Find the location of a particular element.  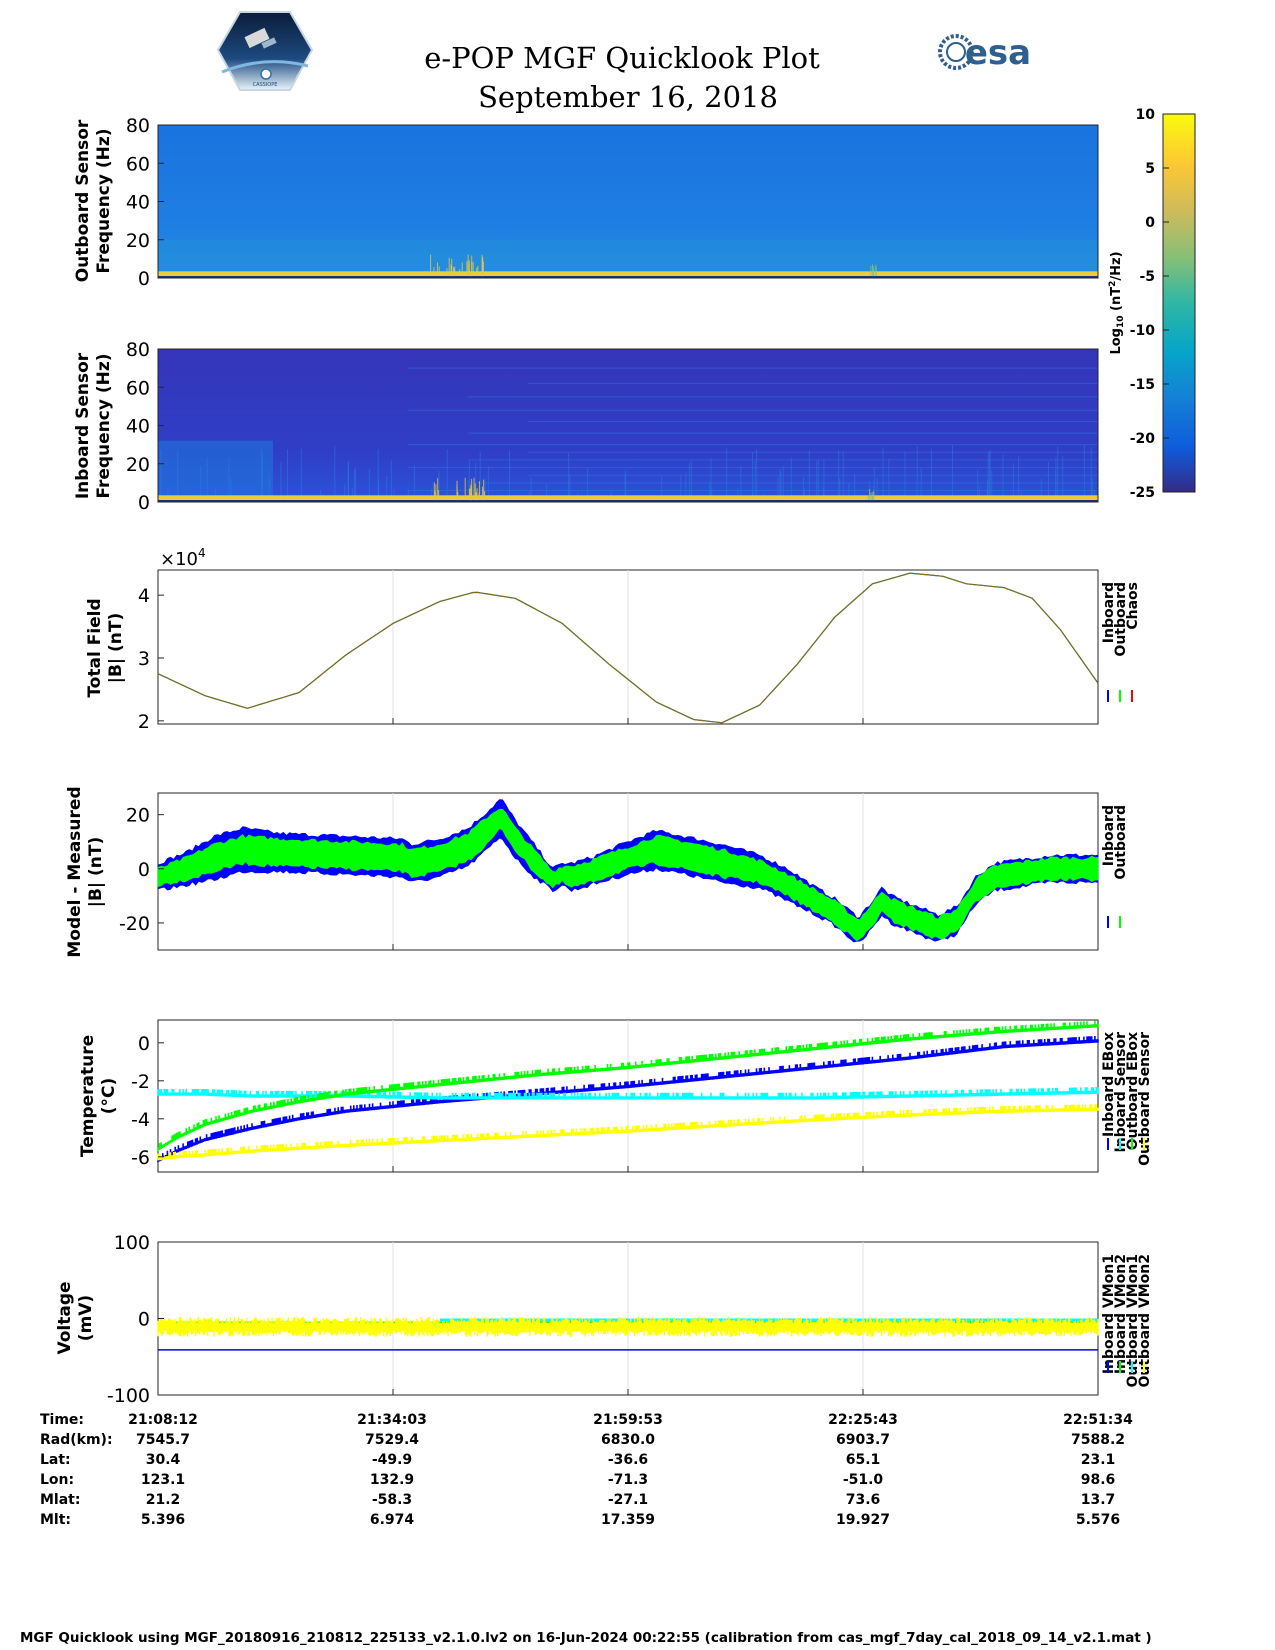

orbit-row-value: 6903.7 is located at coordinates (863, 1440).